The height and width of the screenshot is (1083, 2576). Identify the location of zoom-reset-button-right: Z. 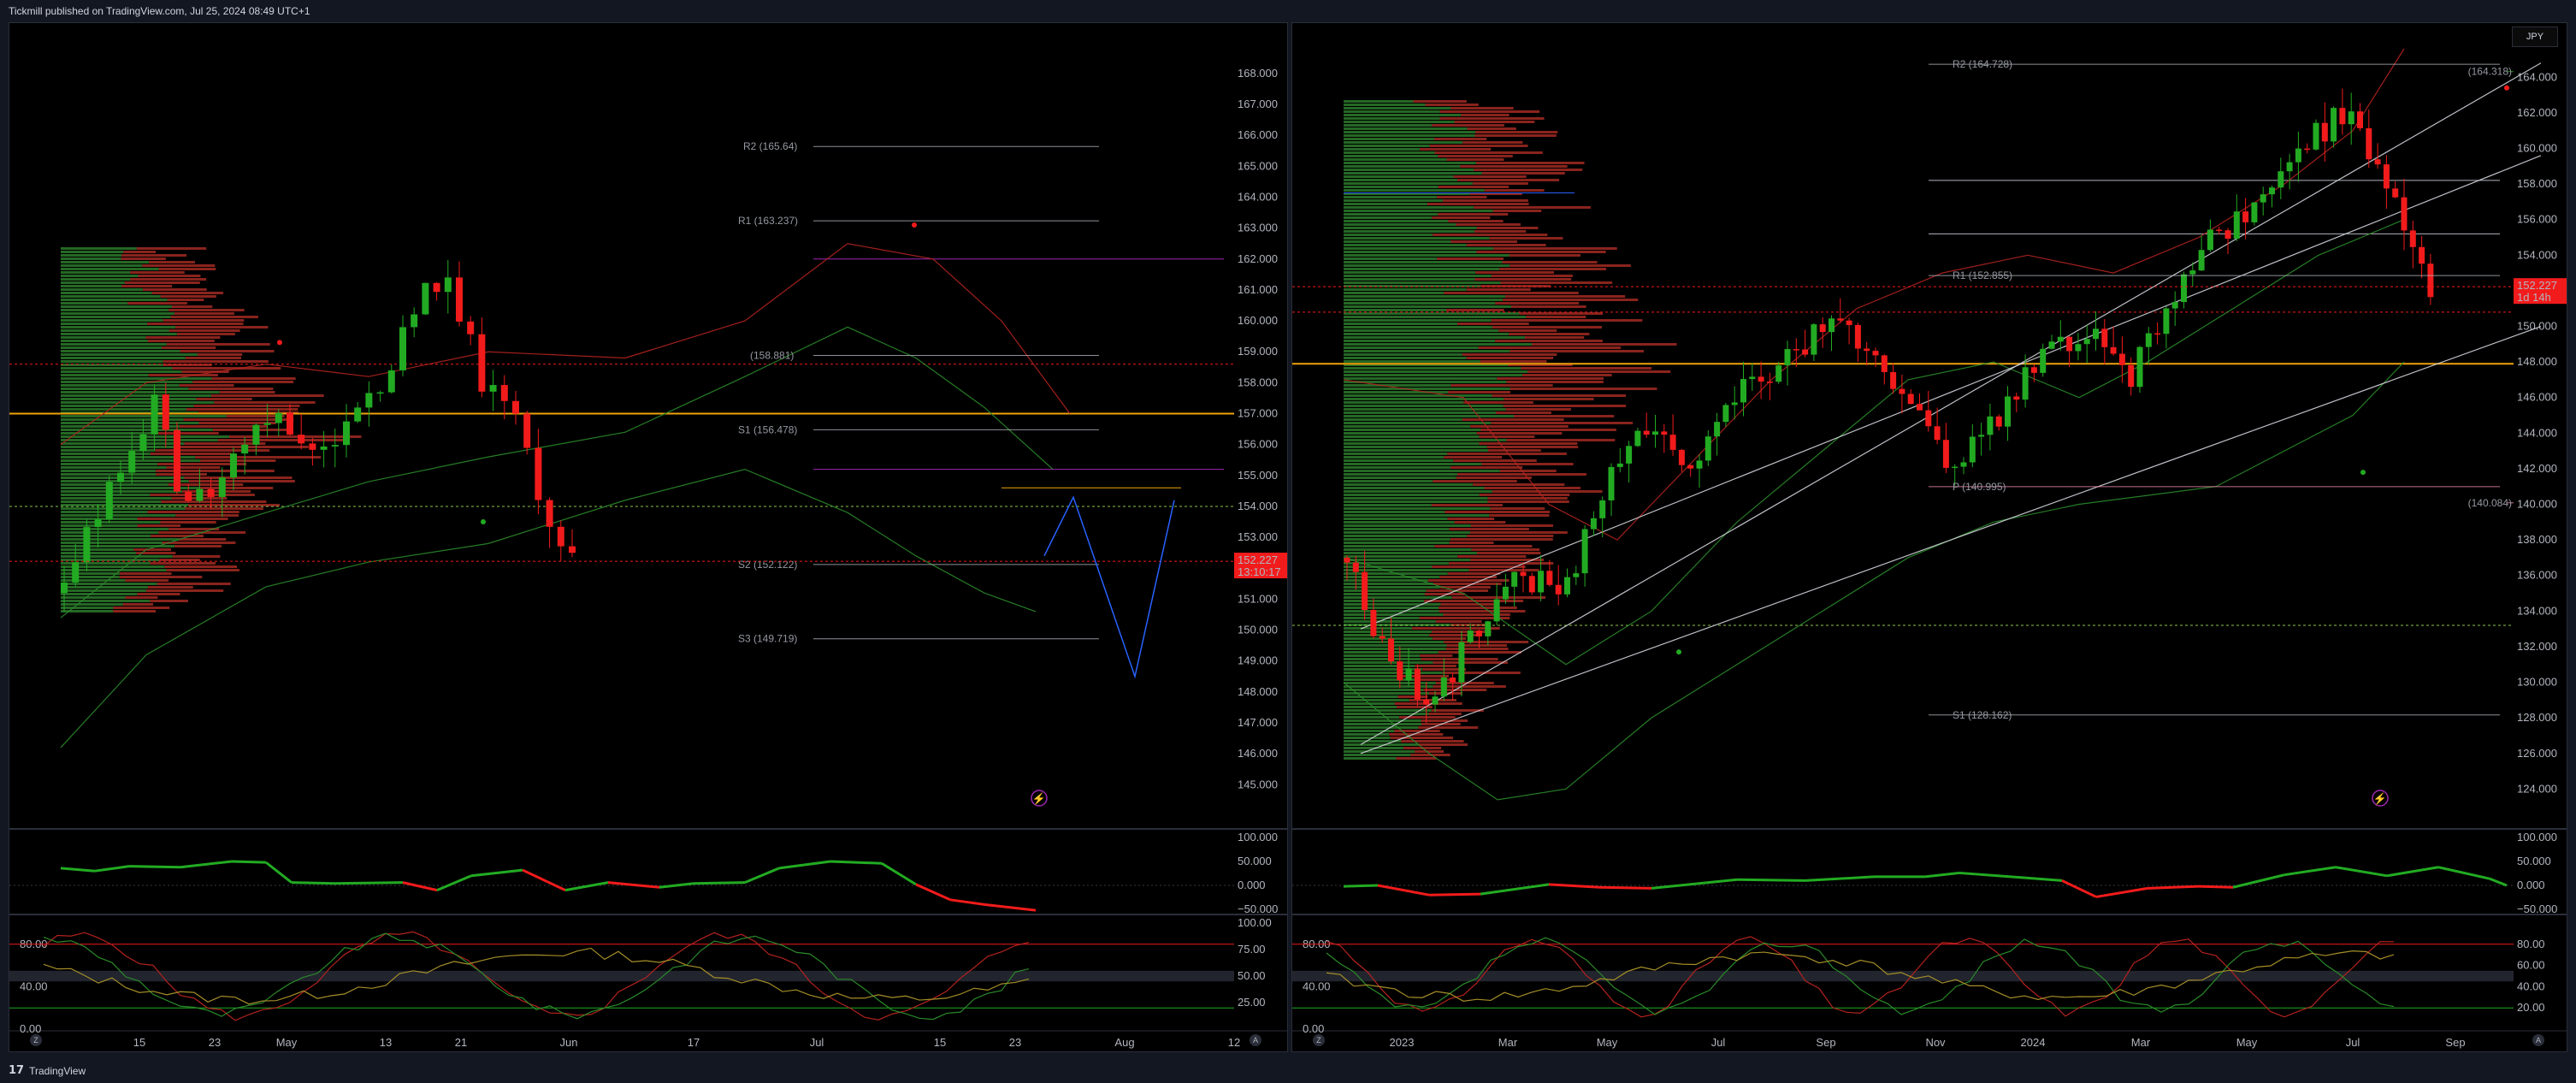
(1319, 1040).